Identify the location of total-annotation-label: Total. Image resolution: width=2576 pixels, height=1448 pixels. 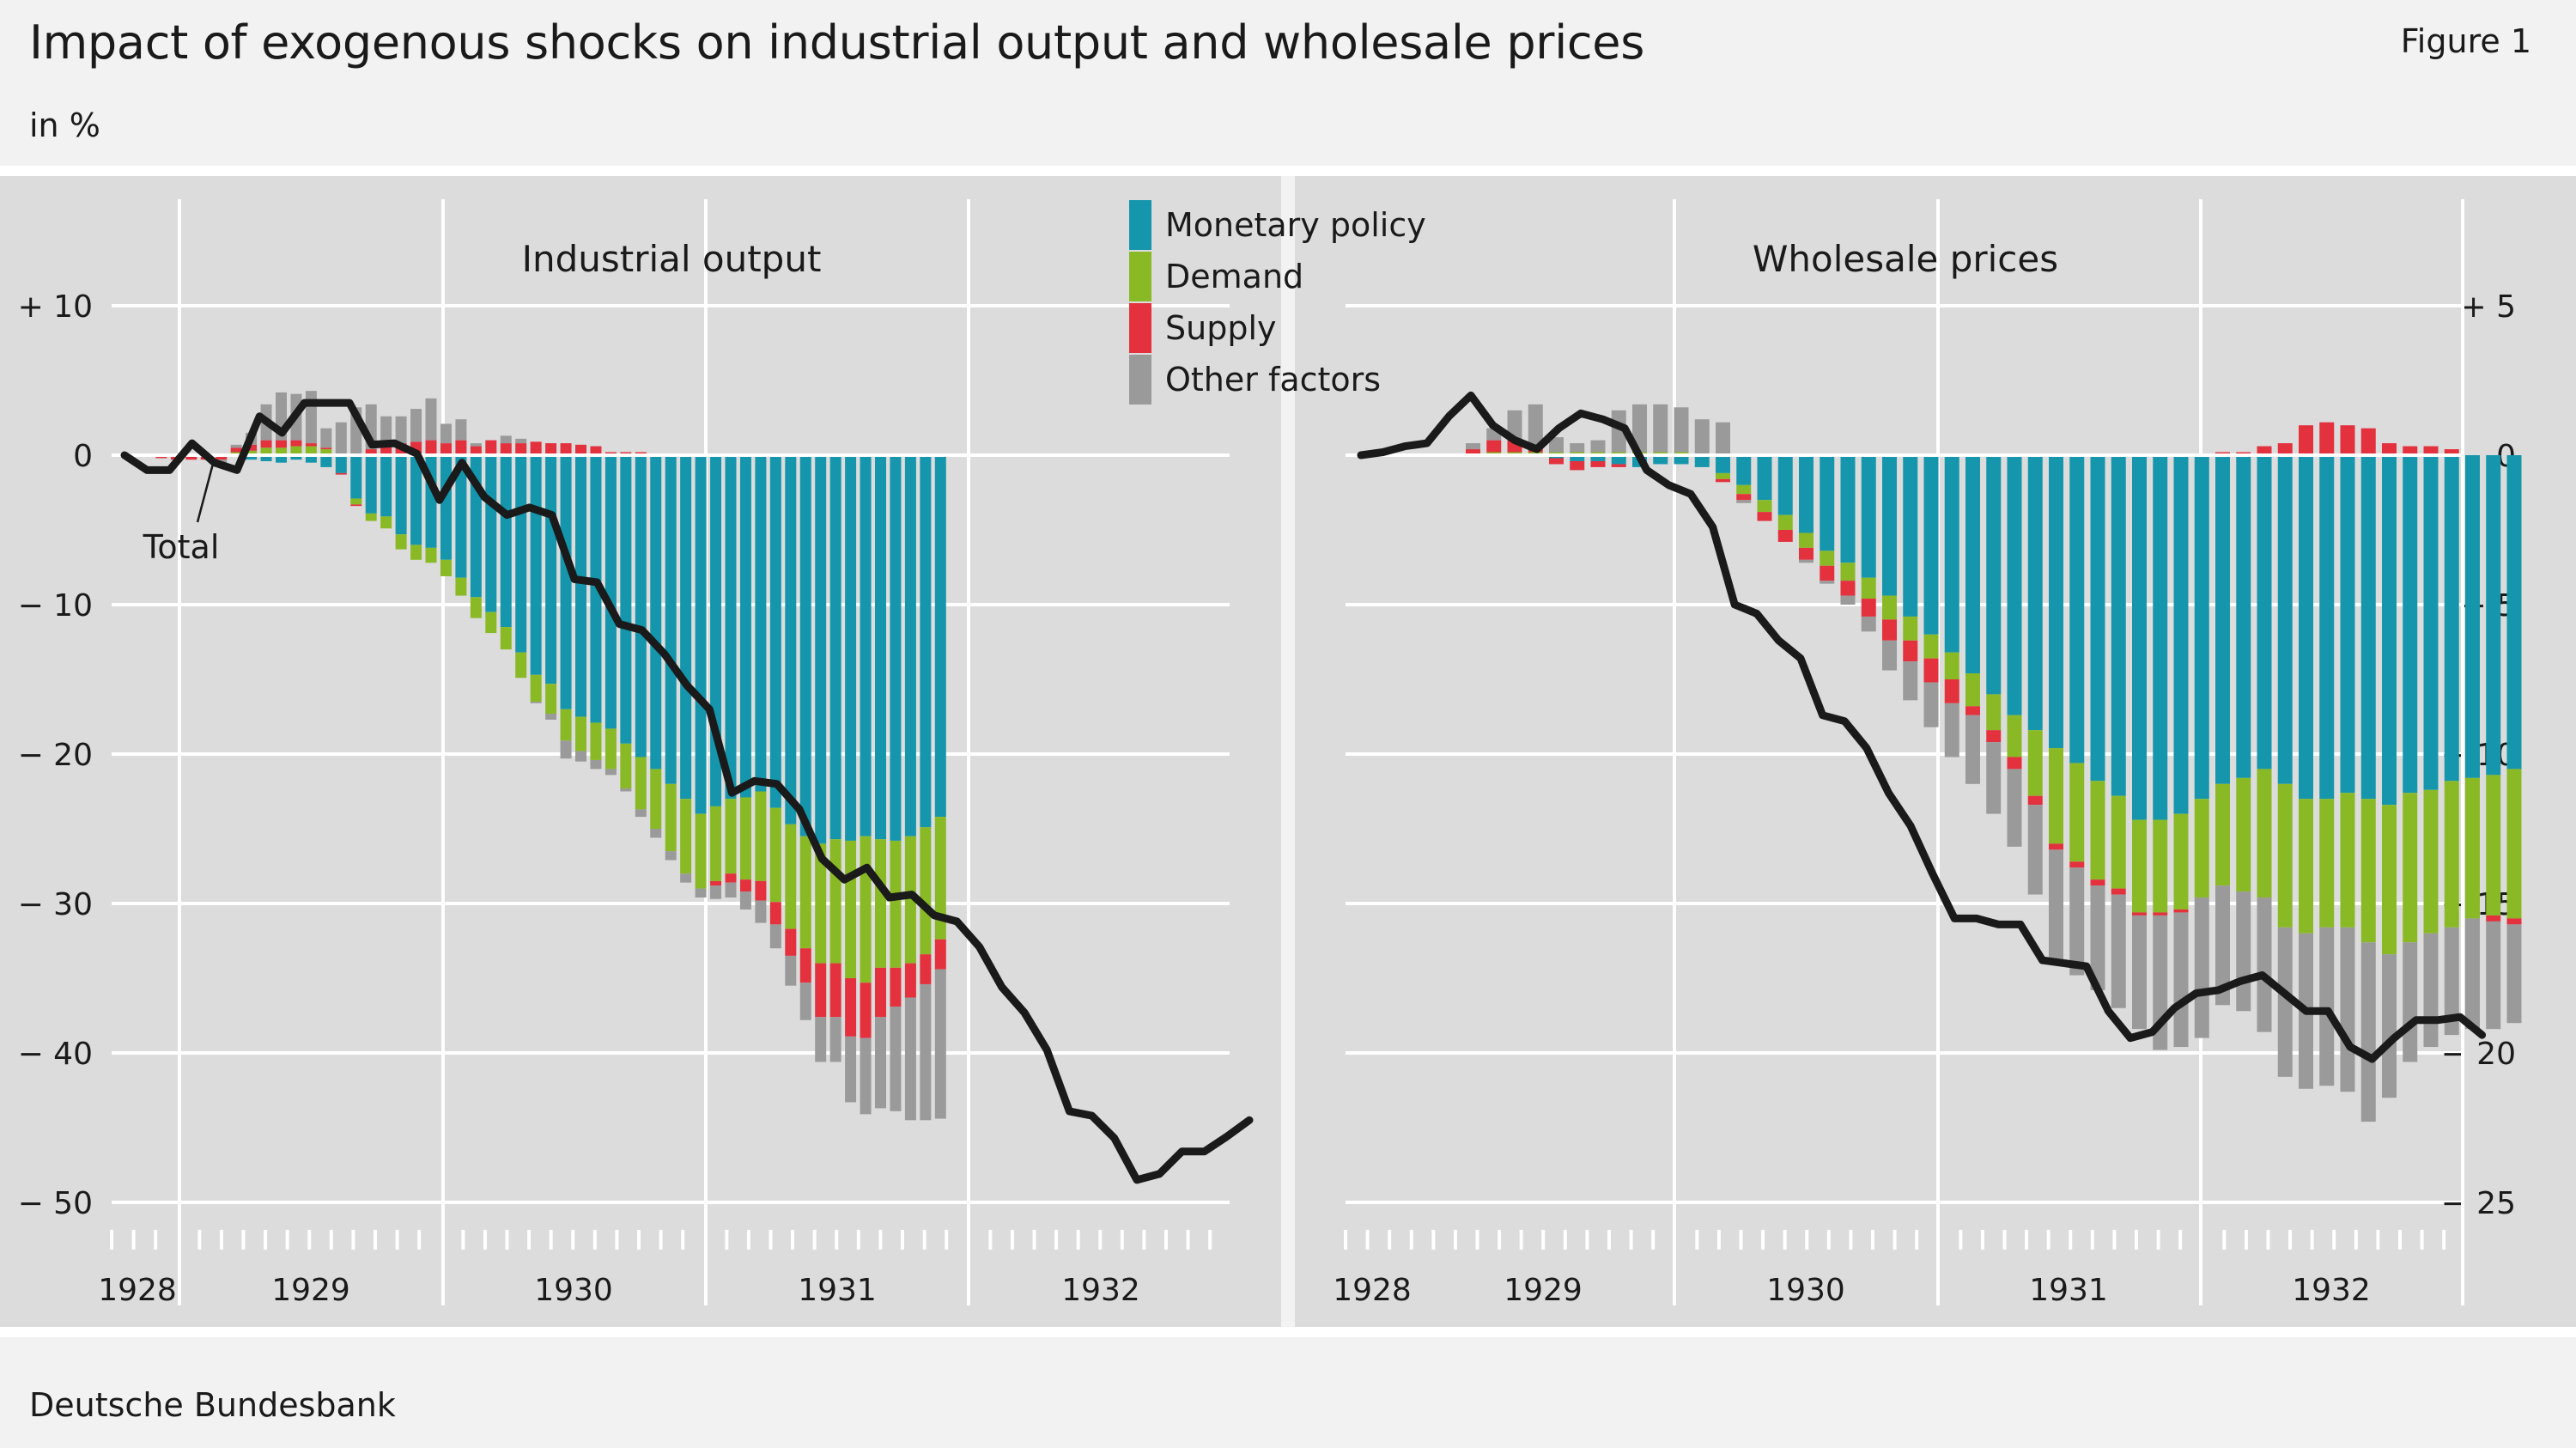
(181, 547).